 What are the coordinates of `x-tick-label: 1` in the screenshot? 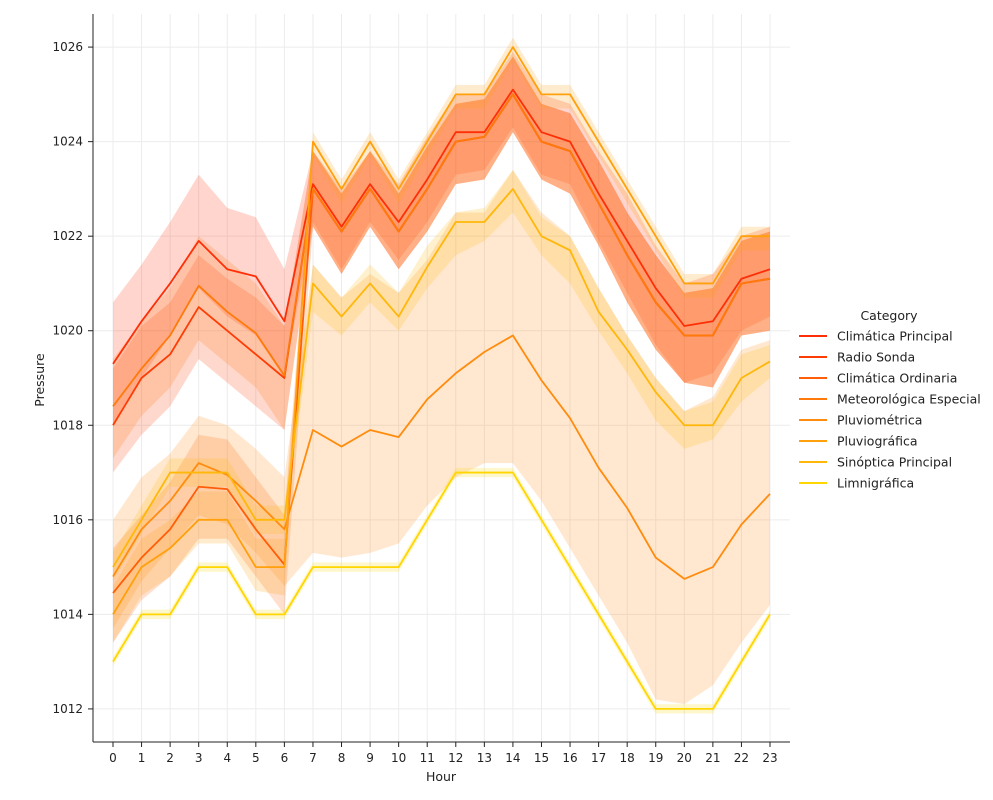 It's located at (142, 758).